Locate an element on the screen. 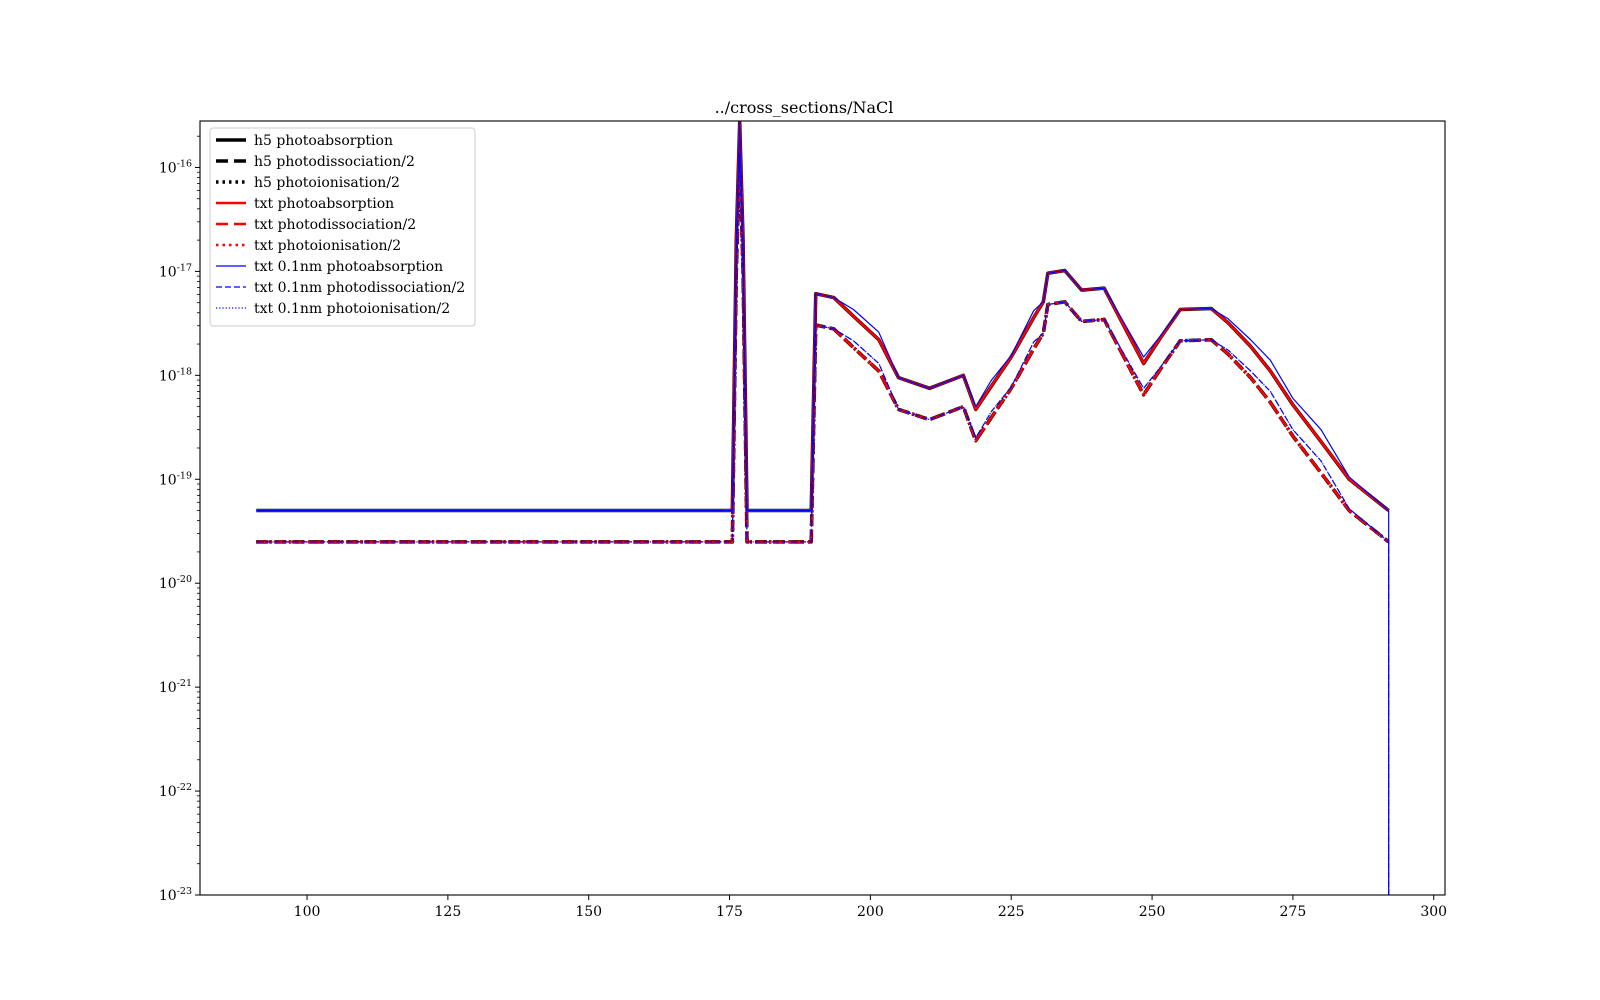 The height and width of the screenshot is (1000, 1600). x-tick-label: 200 is located at coordinates (870, 912).